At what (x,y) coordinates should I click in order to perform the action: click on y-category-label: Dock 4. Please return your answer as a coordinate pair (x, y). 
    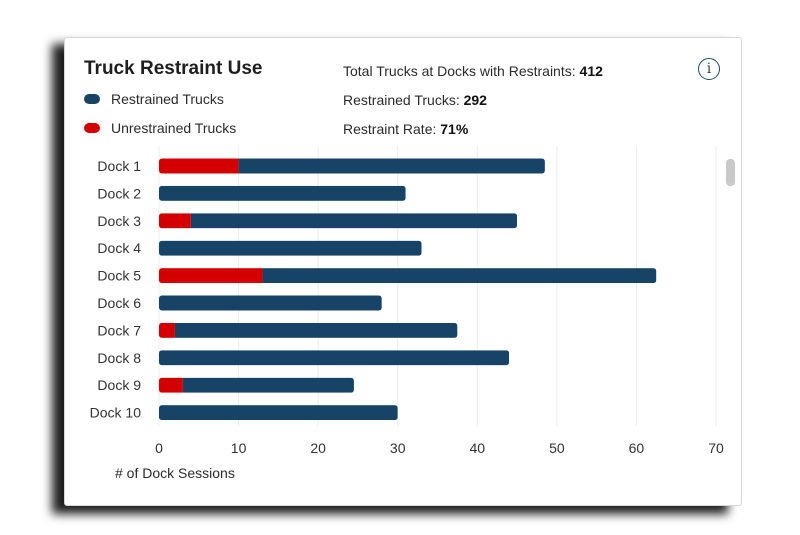
    Looking at the image, I should click on (119, 248).